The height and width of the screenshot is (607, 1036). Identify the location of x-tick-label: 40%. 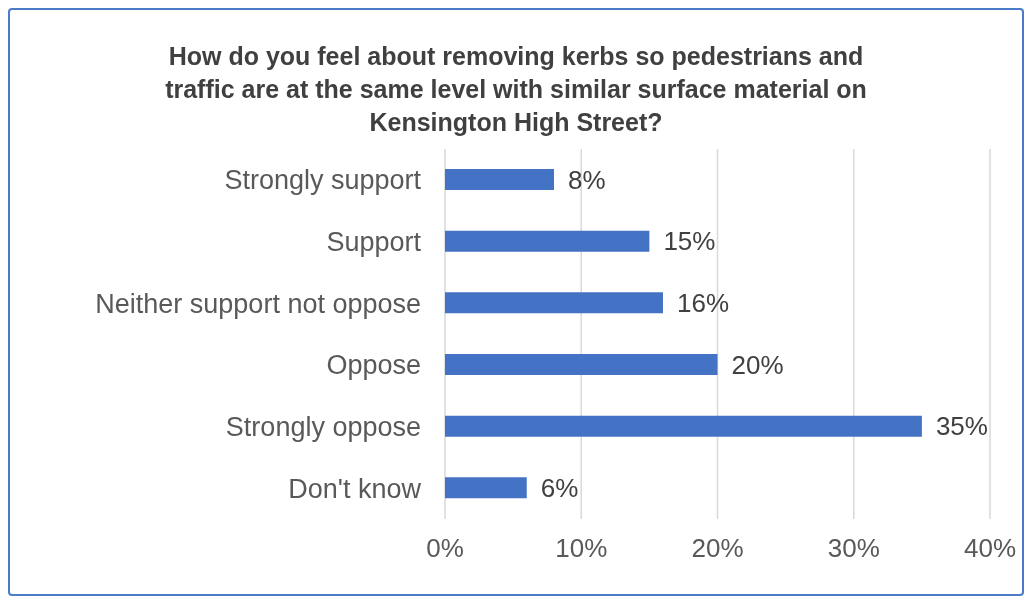
(990, 548).